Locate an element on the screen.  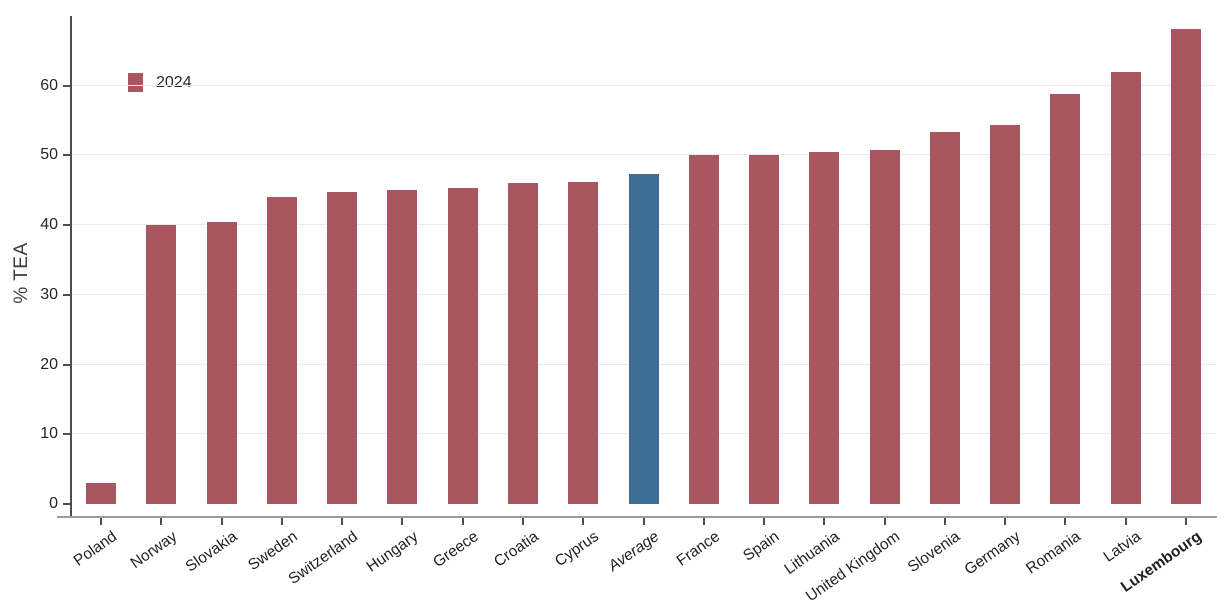
x-tick-luxembourg is located at coordinates (1185, 521).